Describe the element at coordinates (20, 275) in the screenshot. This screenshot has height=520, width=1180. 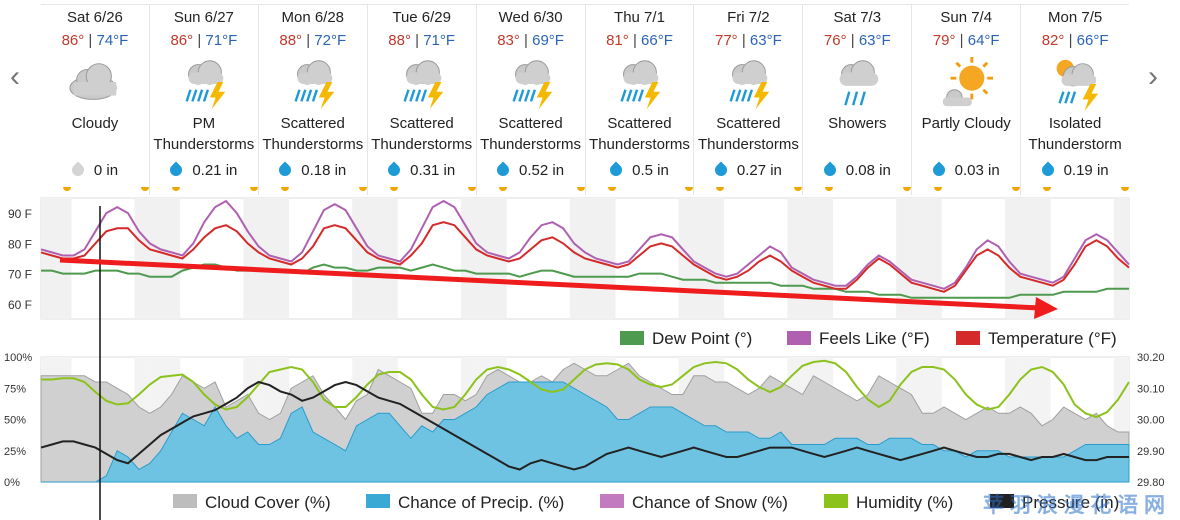
I see `y-tick-label: 70 F` at that location.